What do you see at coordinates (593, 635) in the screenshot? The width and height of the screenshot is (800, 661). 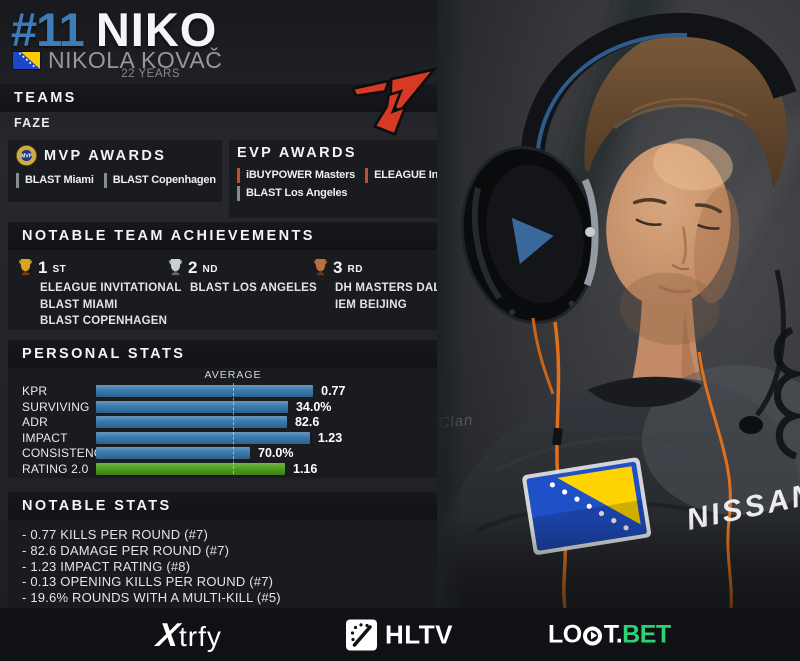 I see `play-icon` at bounding box center [593, 635].